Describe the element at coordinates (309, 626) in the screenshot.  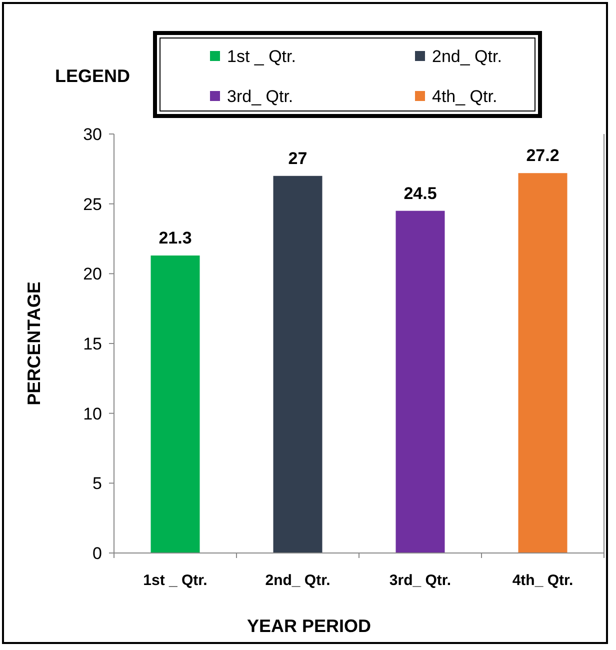
I see `x-axis-title: YEAR PERIOD` at that location.